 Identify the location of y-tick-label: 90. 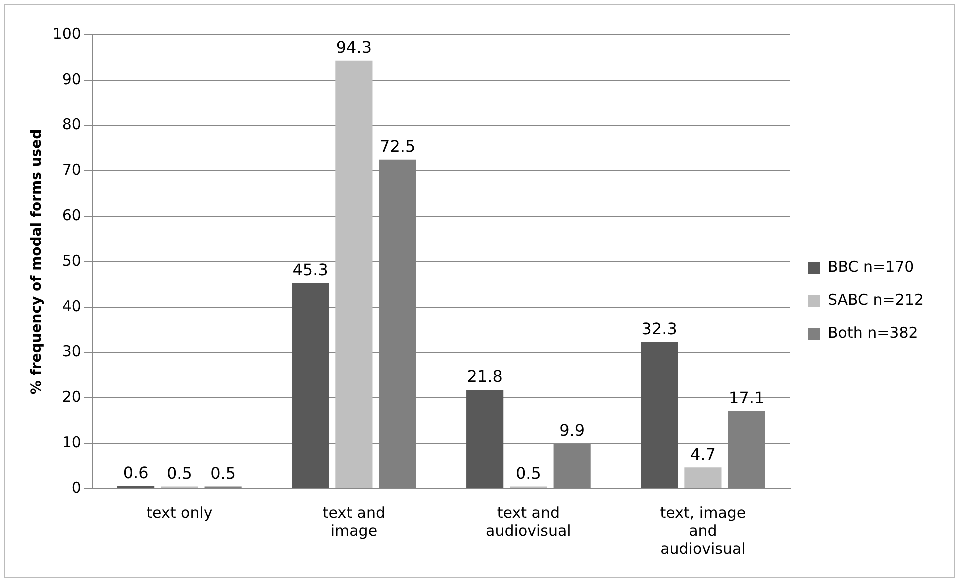
(72, 79).